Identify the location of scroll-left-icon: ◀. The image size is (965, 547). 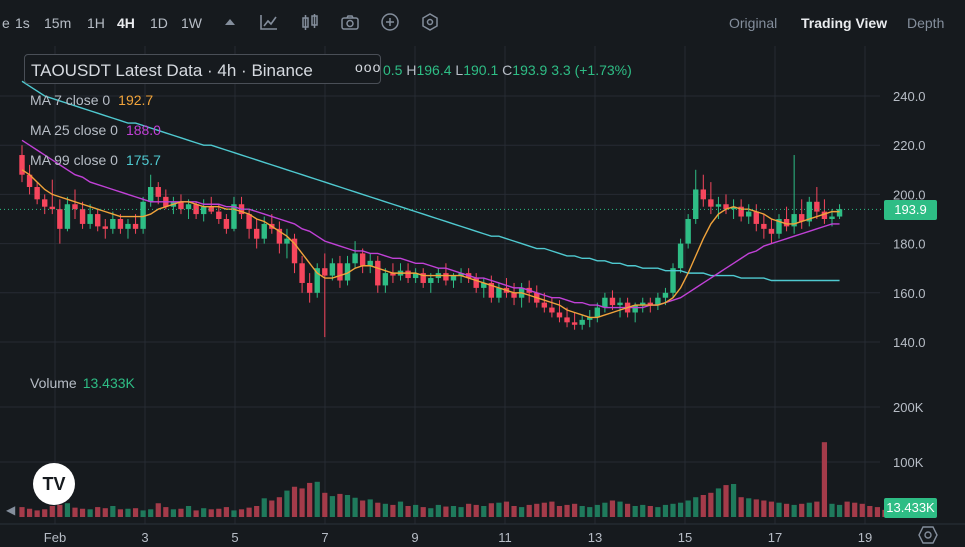
(11, 510).